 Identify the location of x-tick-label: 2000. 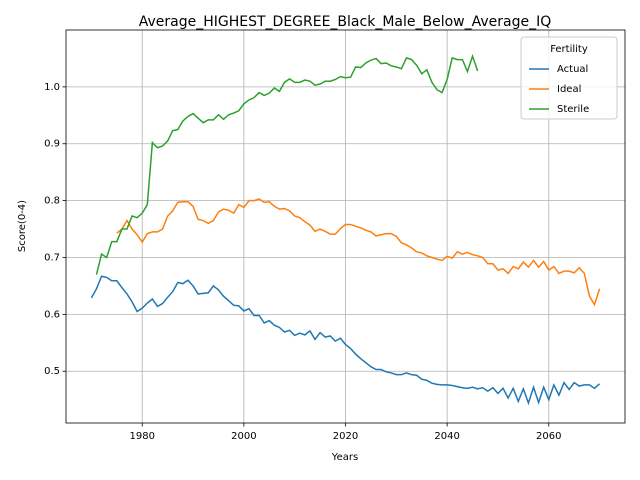
(243, 436).